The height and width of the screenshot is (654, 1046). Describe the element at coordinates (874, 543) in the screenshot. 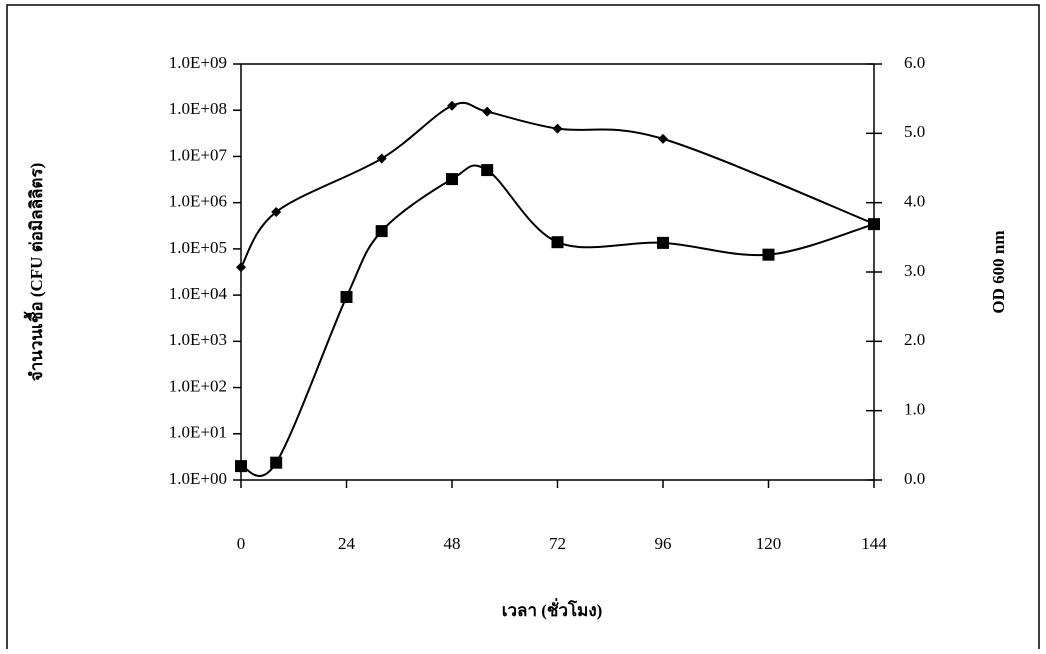

I see `x-tick-label: 144` at that location.